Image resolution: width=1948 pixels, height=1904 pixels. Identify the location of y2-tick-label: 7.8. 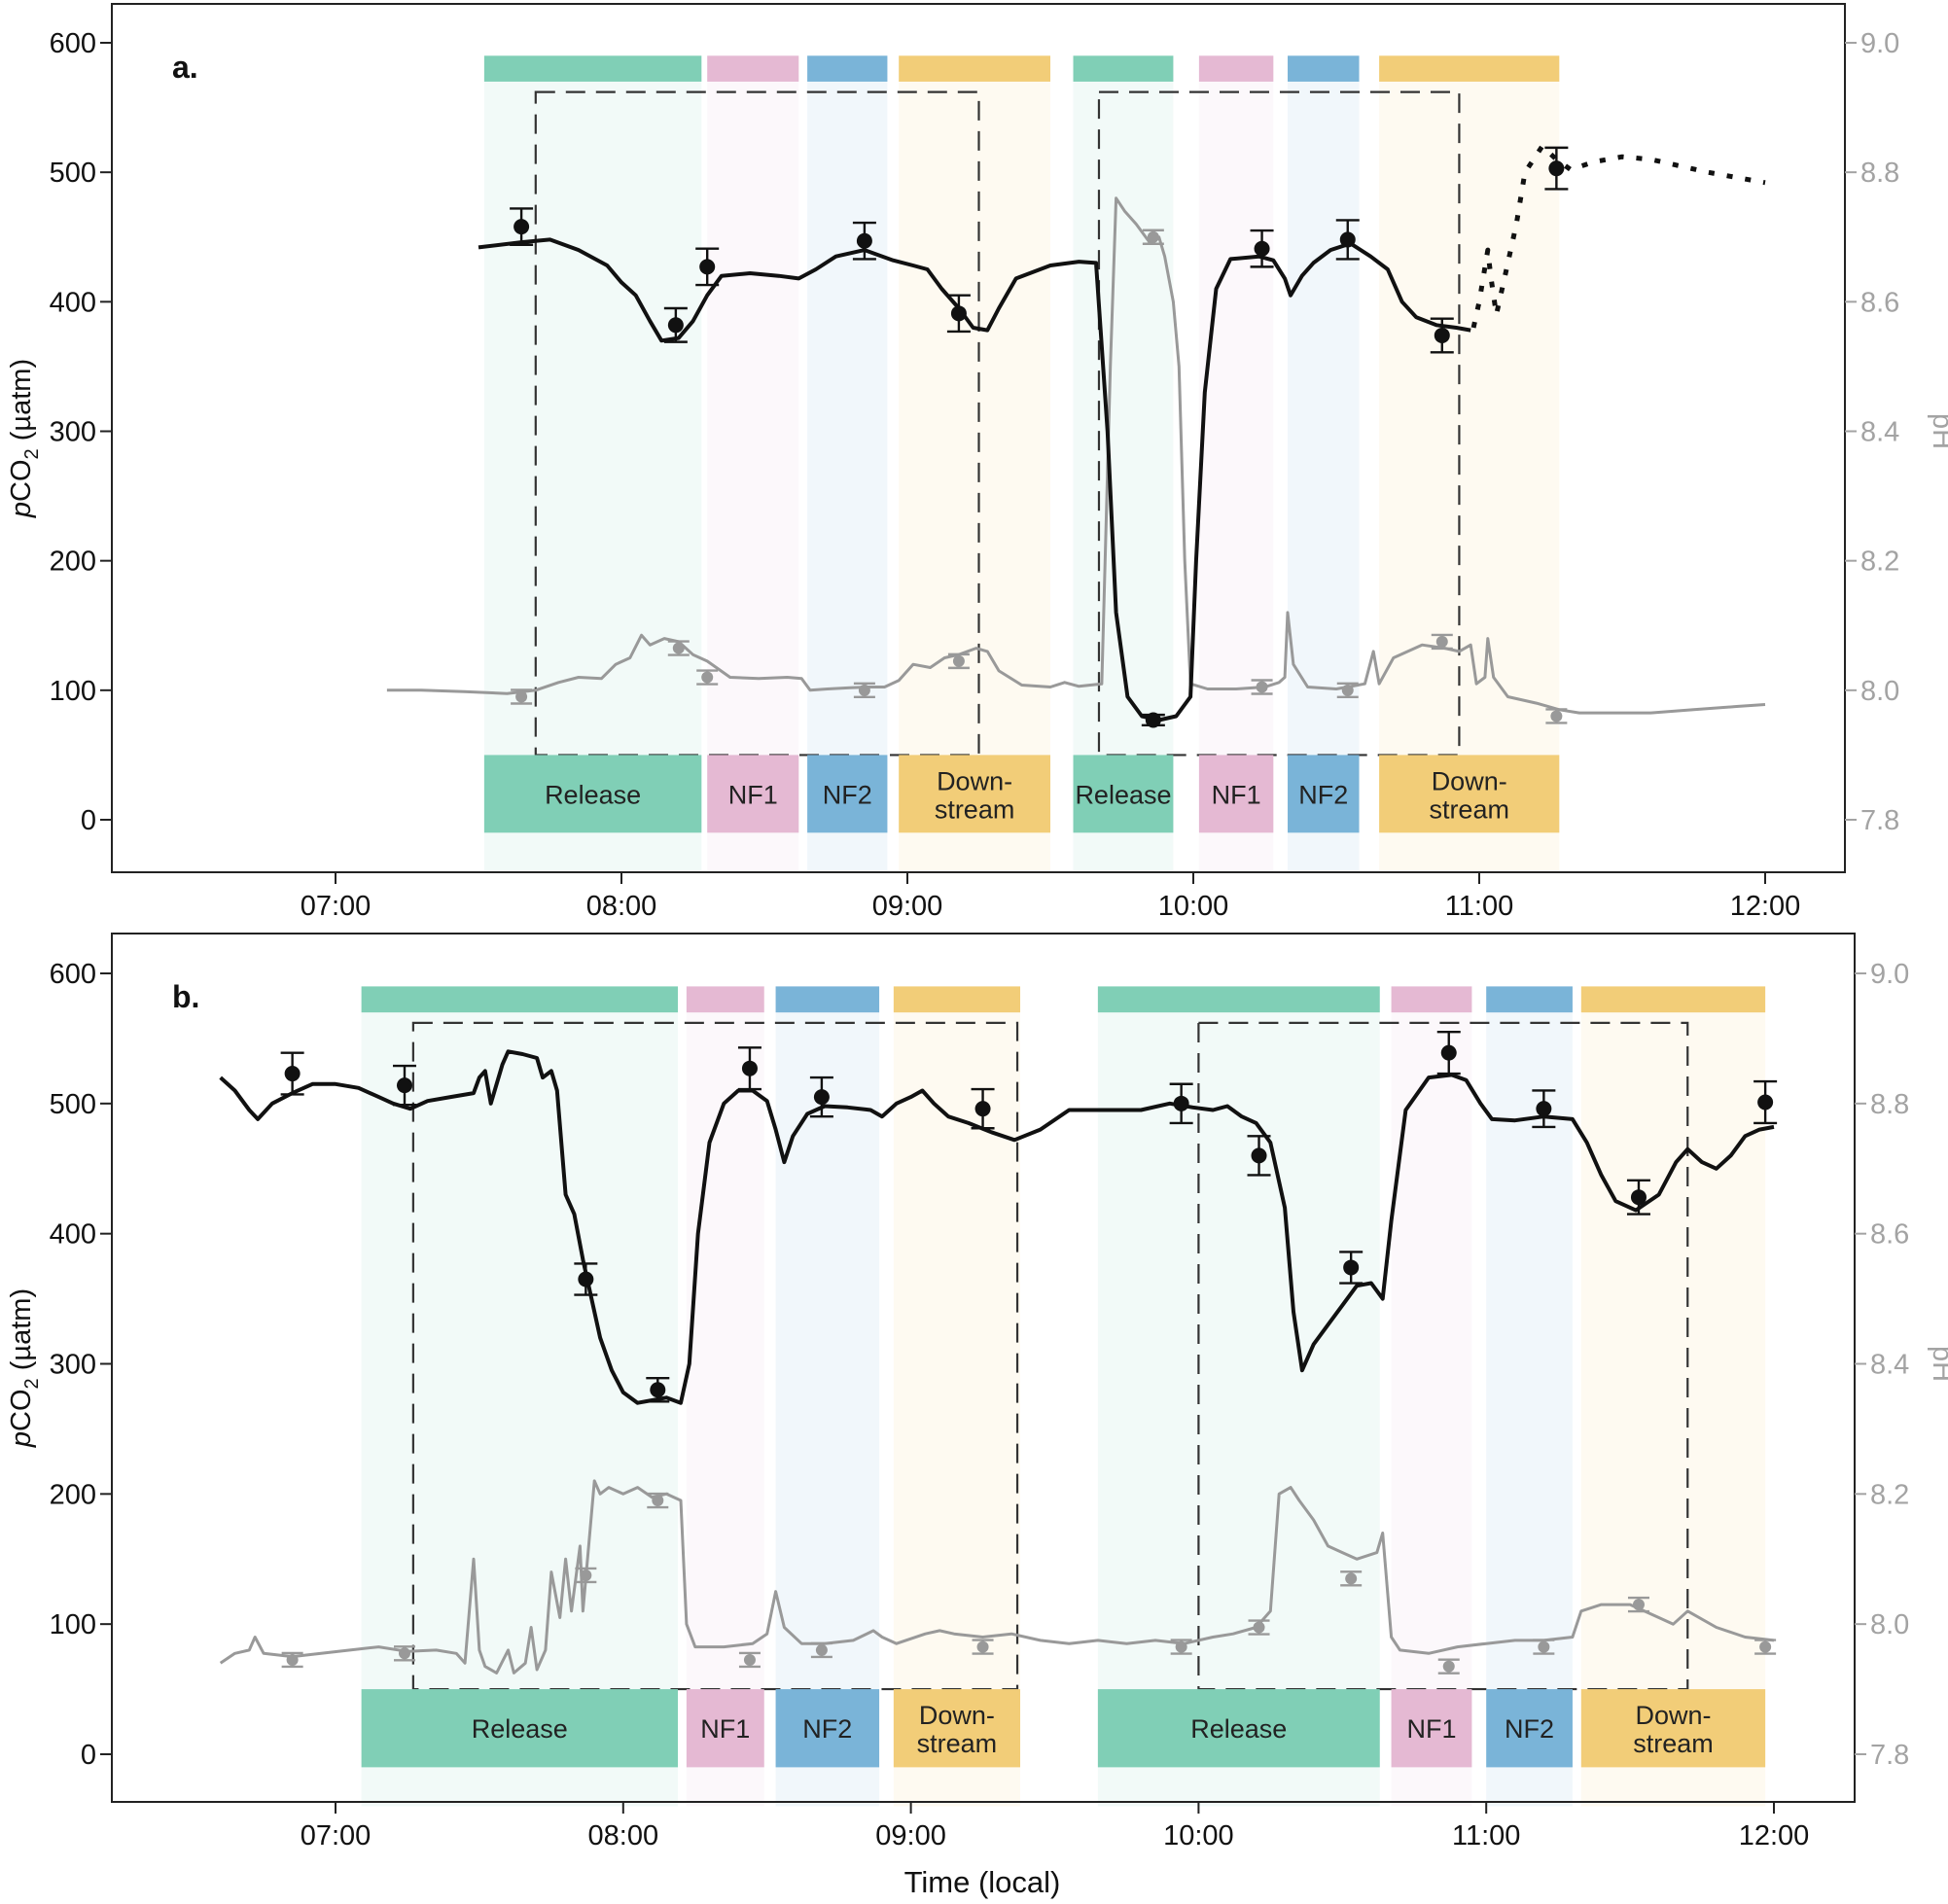
(1889, 1755).